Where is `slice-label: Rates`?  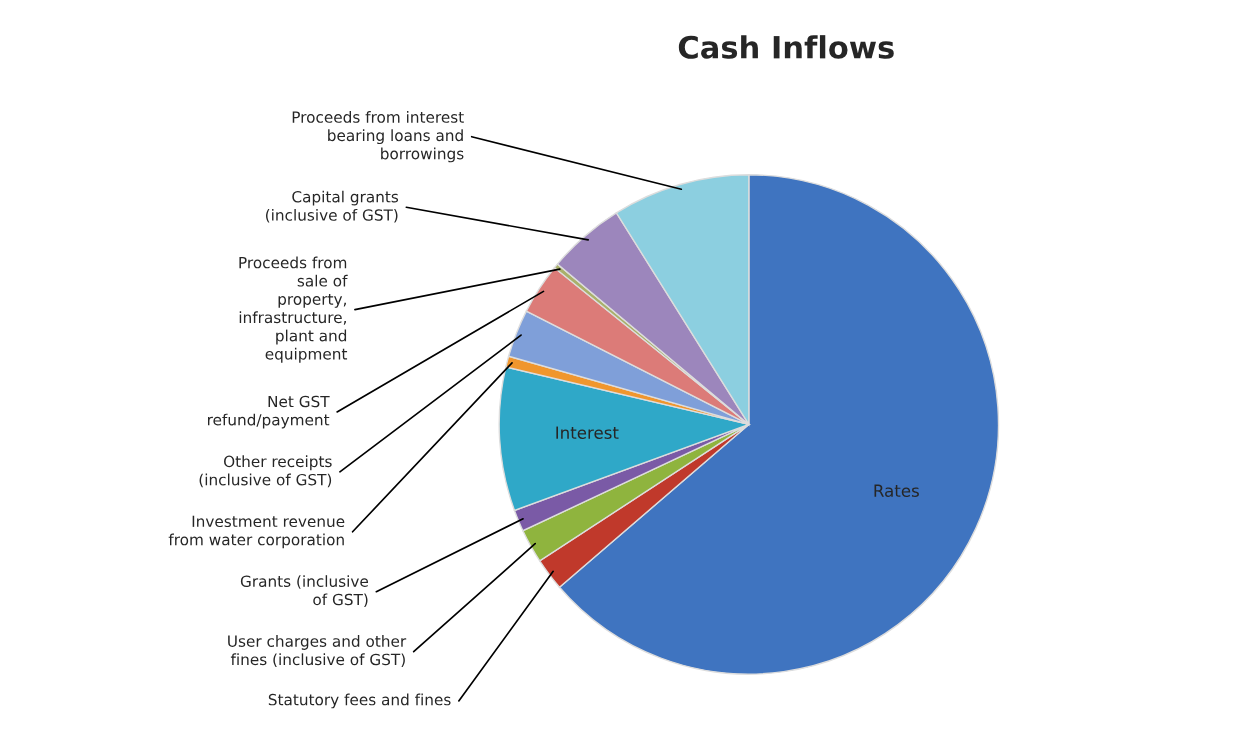 slice-label: Rates is located at coordinates (896, 490).